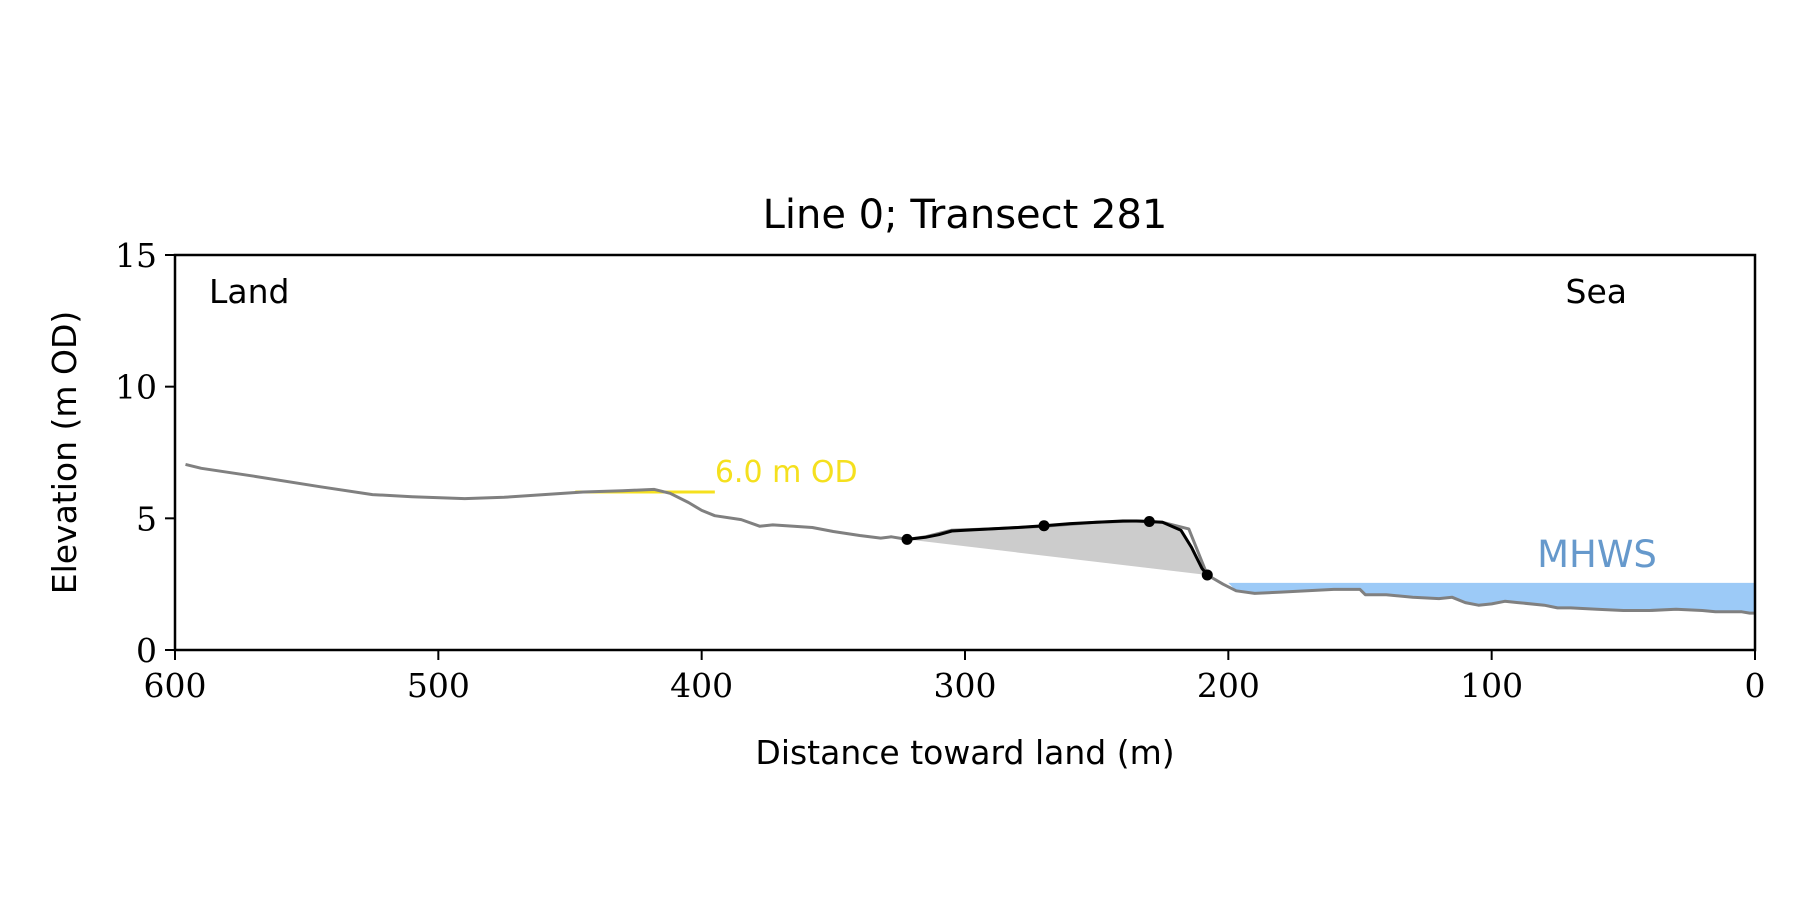 This screenshot has height=900, width=1800. Describe the element at coordinates (136, 387) in the screenshot. I see `y-tick-label: 10` at that location.